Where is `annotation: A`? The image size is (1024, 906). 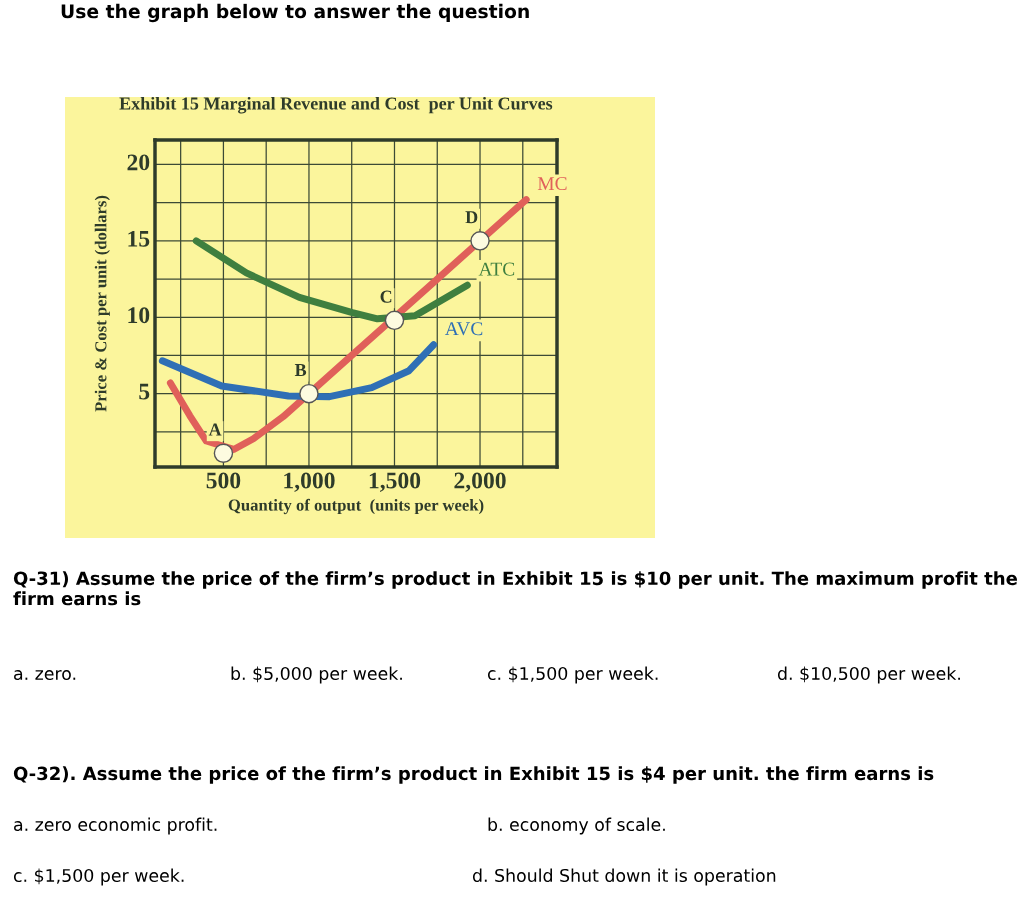
annotation: A is located at coordinates (215, 429).